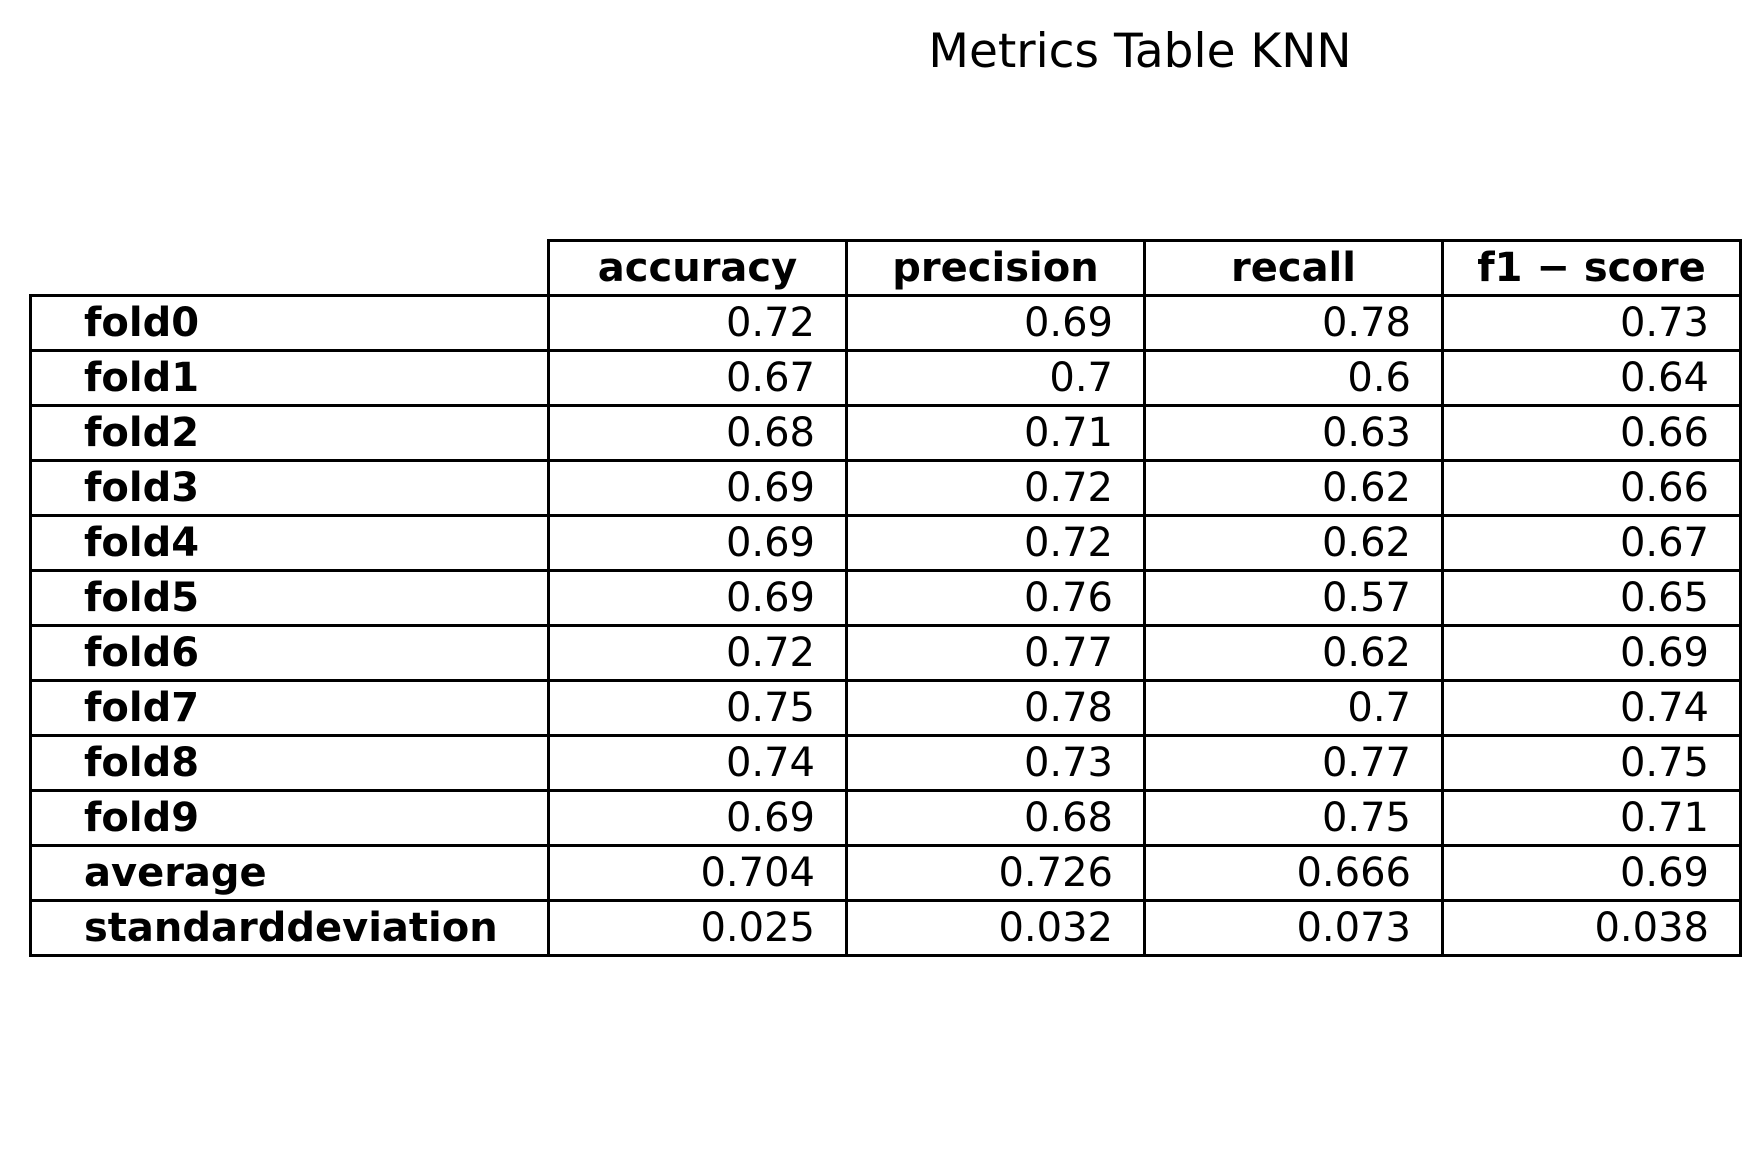 This screenshot has height=1166, width=1761. I want to click on table-row: standarddeviation 0.025 0.032 0.073 0.038, so click(885, 928).